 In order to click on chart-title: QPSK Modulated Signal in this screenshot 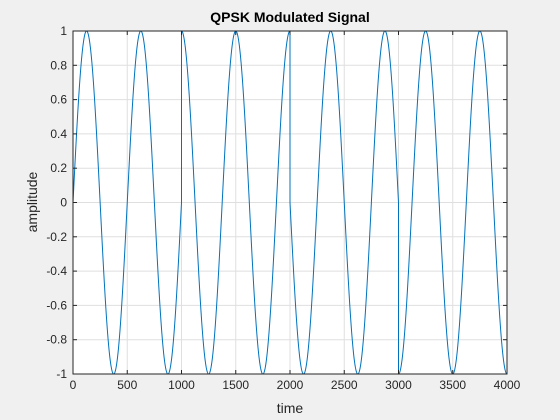, I will do `click(289, 17)`.